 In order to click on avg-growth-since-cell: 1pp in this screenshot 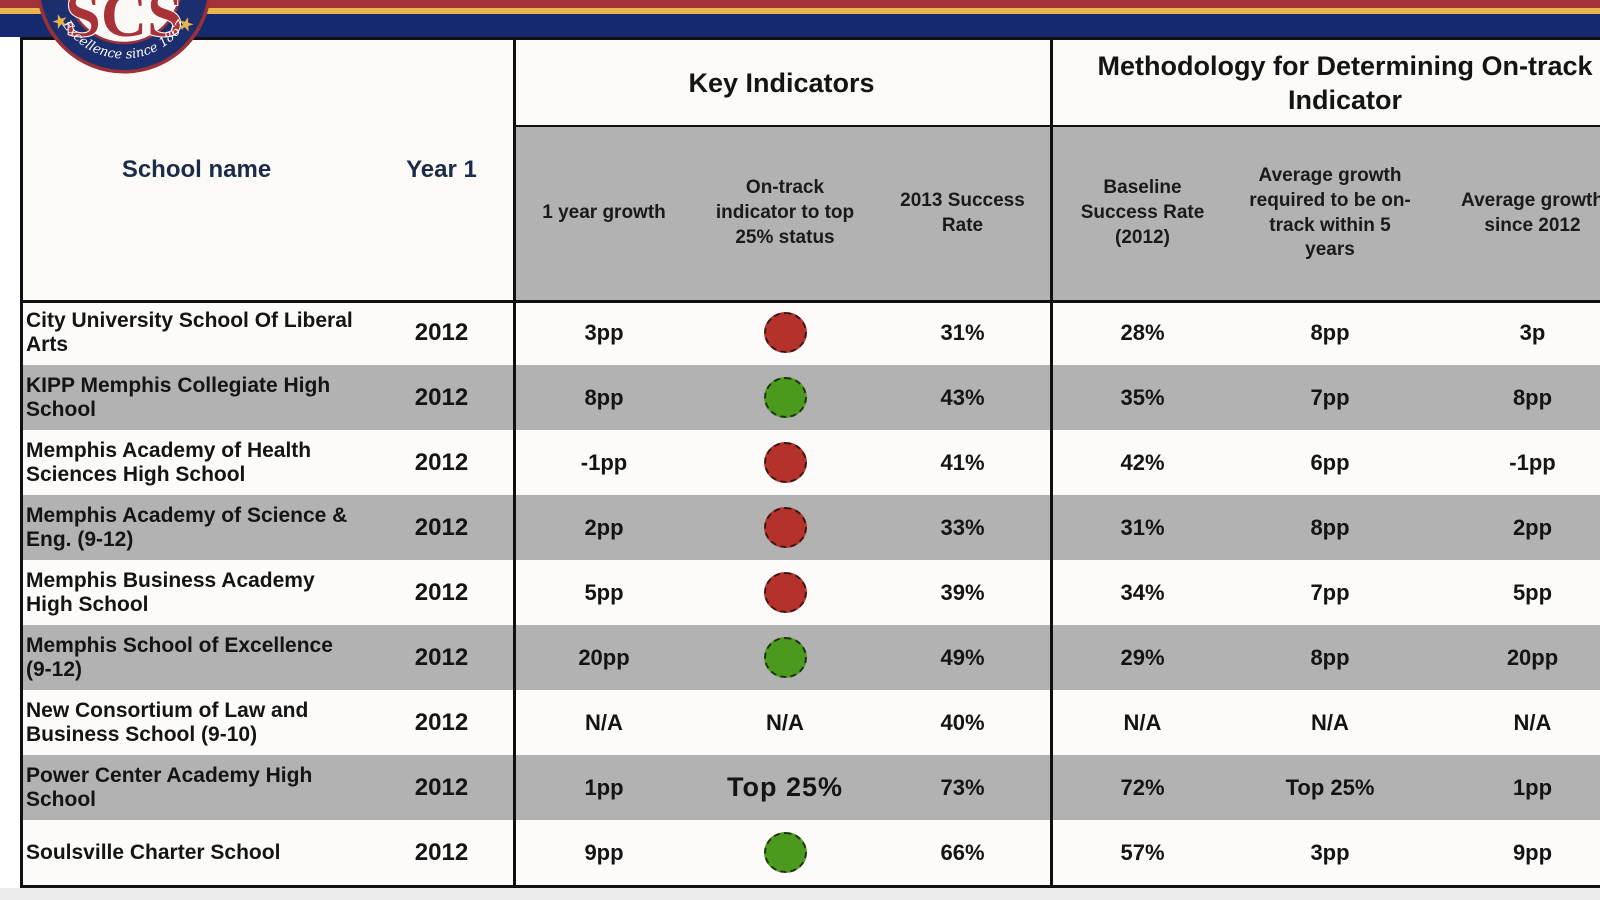, I will do `click(1512, 787)`.